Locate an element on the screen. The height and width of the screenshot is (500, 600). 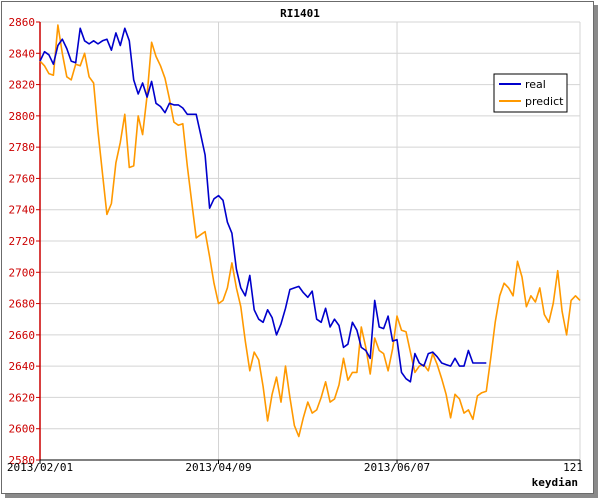
y-tick-label: 2580 is located at coordinates (22, 460).